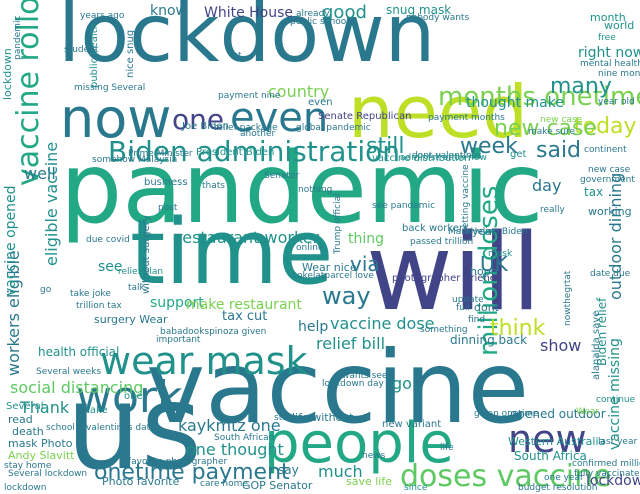  Describe the element at coordinates (616, 102) in the screenshot. I see `word: year old` at that location.